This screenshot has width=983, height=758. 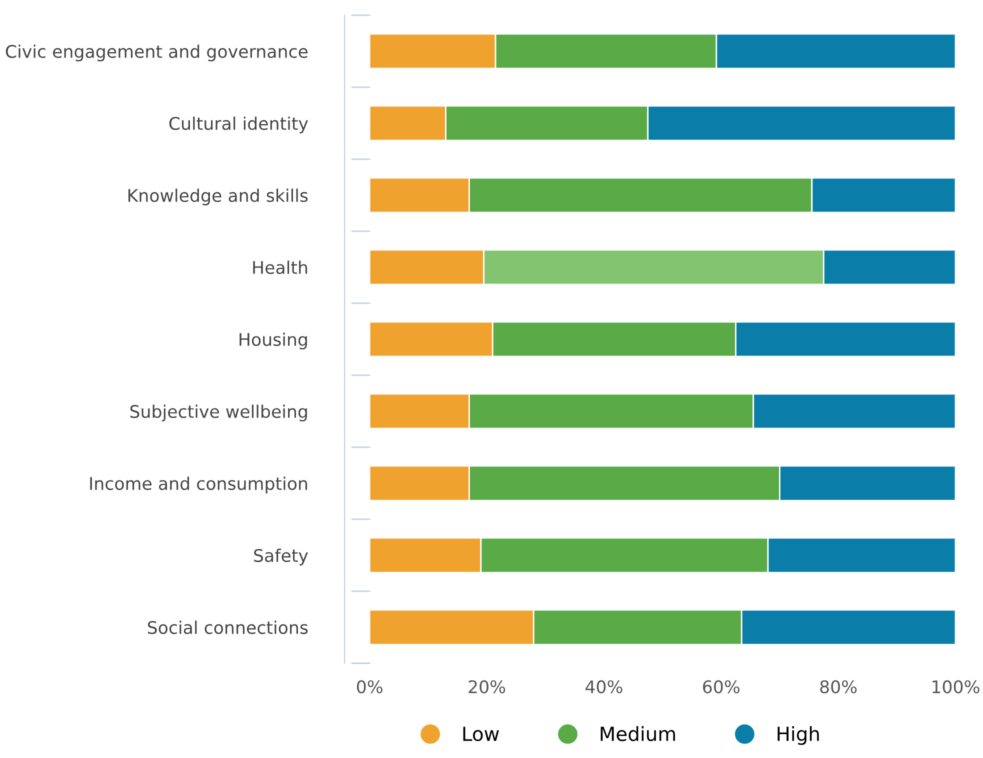 What do you see at coordinates (604, 687) in the screenshot?
I see `x-tick-label: 40%` at bounding box center [604, 687].